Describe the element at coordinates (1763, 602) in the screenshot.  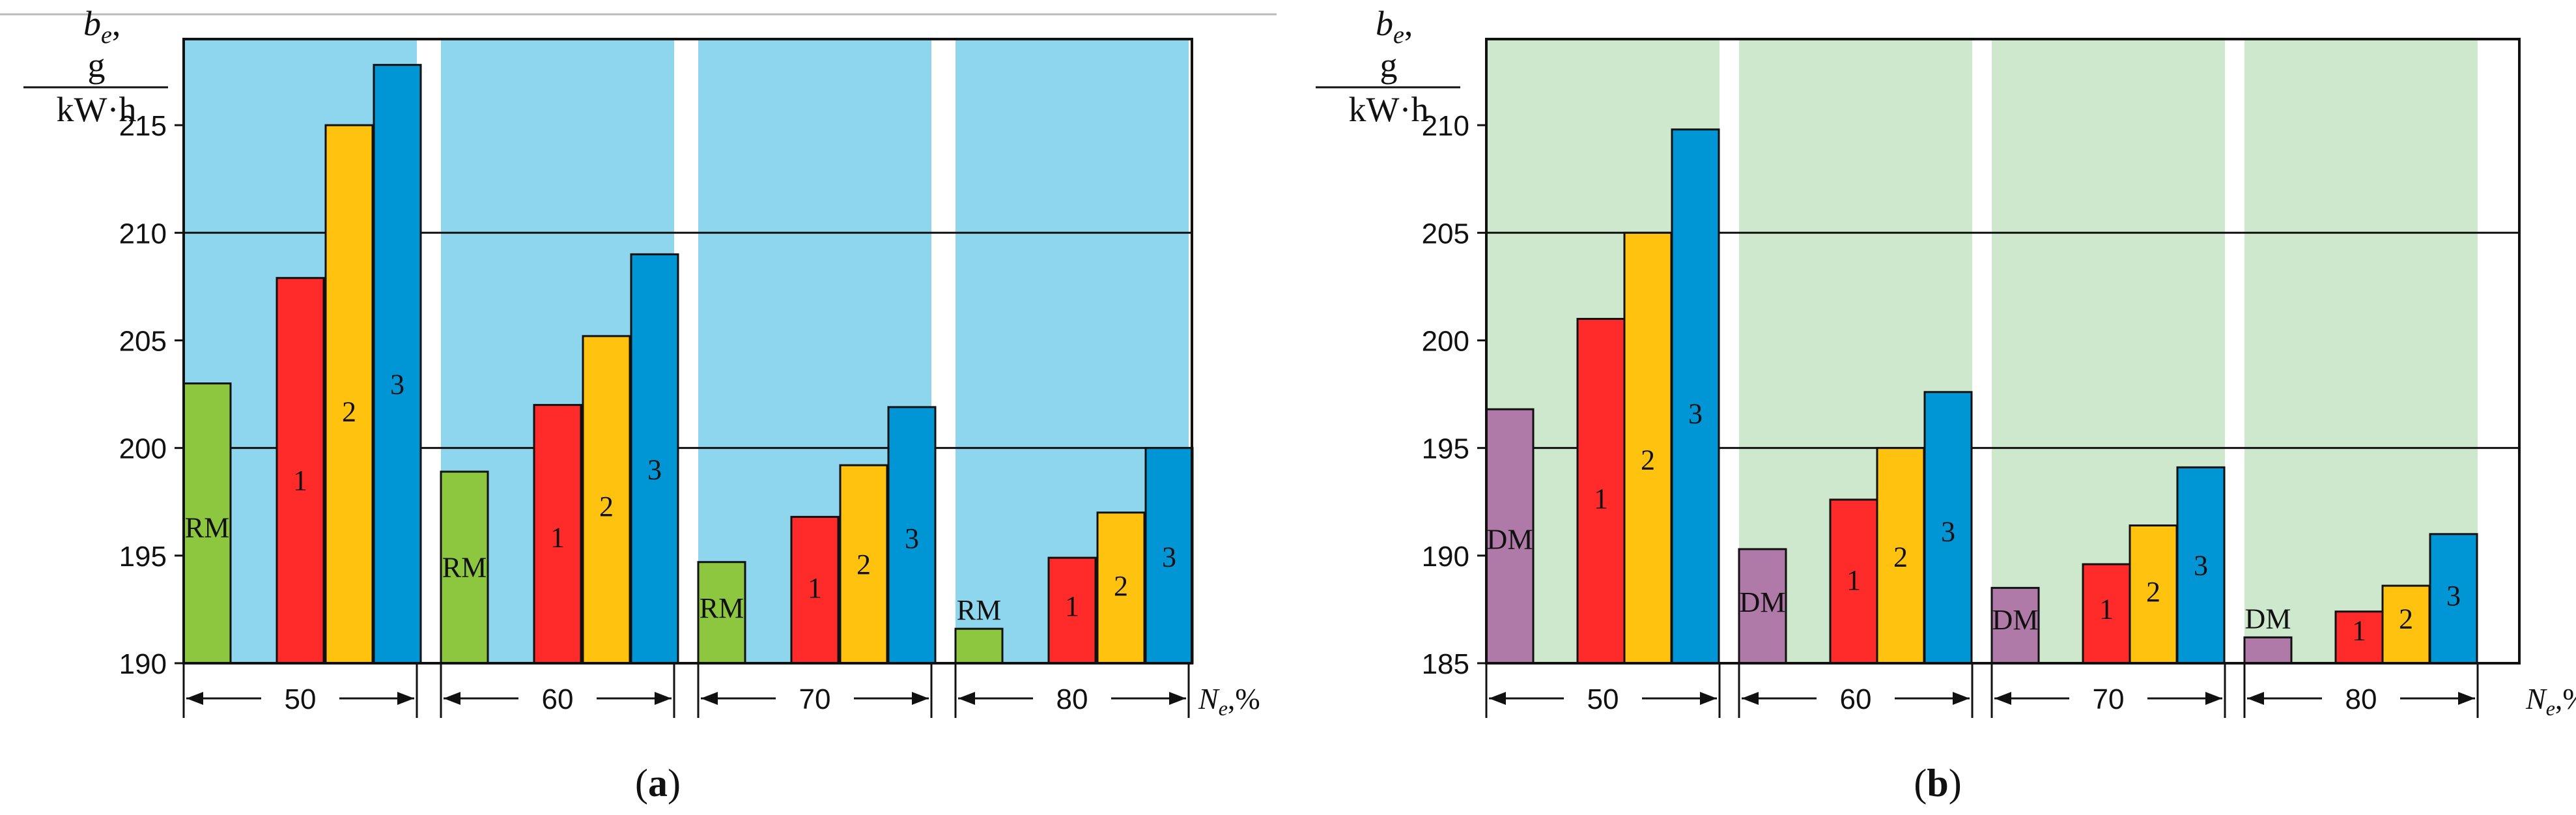
I see `bar-label-60-DM: DM` at that location.